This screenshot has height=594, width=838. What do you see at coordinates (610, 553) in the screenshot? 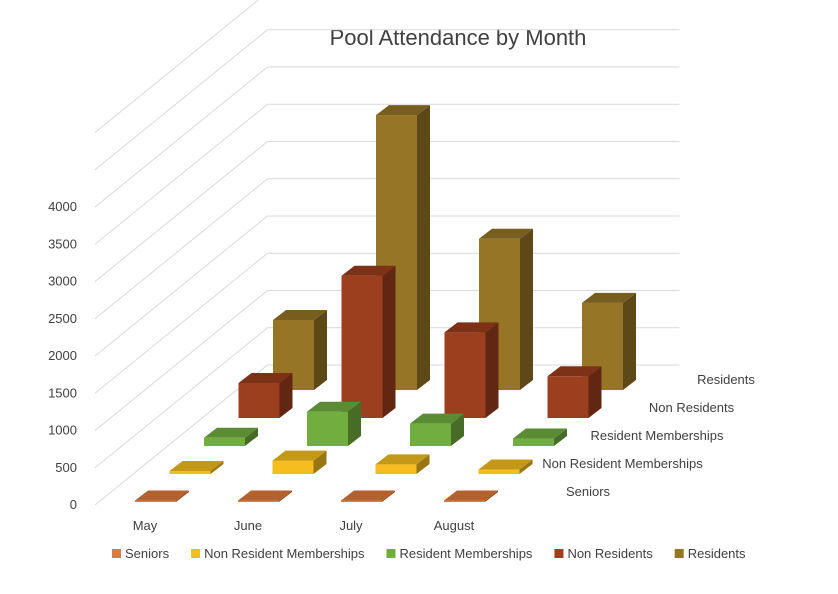
I see `legend-label: Non Residents` at bounding box center [610, 553].